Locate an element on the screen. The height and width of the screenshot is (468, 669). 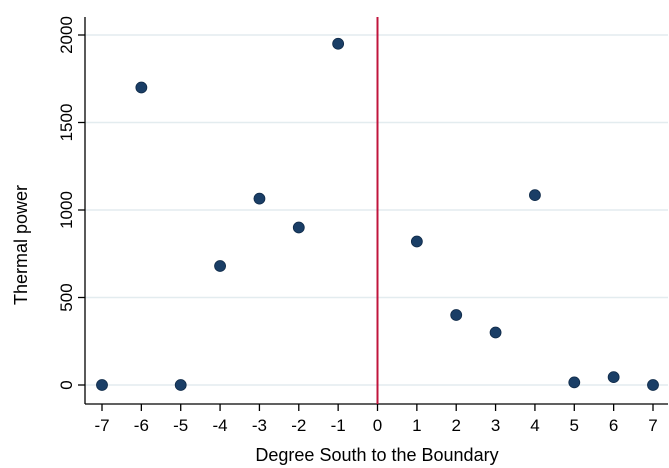
x-tick-label-0: -7 is located at coordinates (101, 425).